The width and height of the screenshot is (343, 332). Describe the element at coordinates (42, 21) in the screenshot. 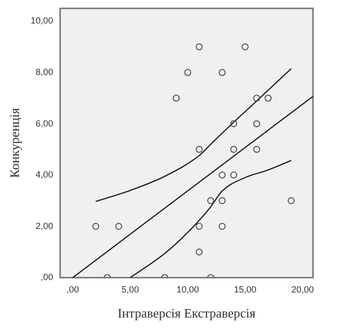

I see `y-tick-label: 10,00` at that location.